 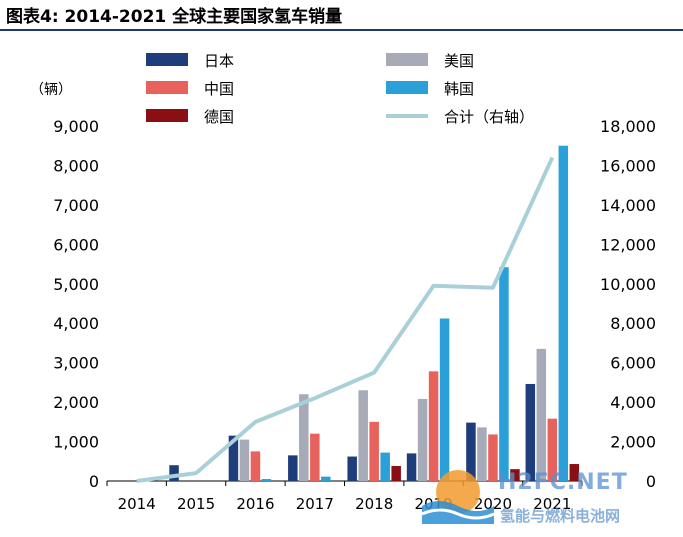 I want to click on y-tick-label: 4,000, so click(x=76, y=323).